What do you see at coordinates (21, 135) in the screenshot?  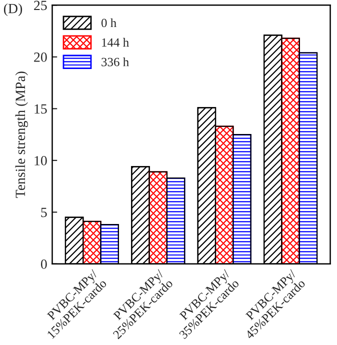 I see `y-axis-title: Tensile strength (MPa)` at bounding box center [21, 135].